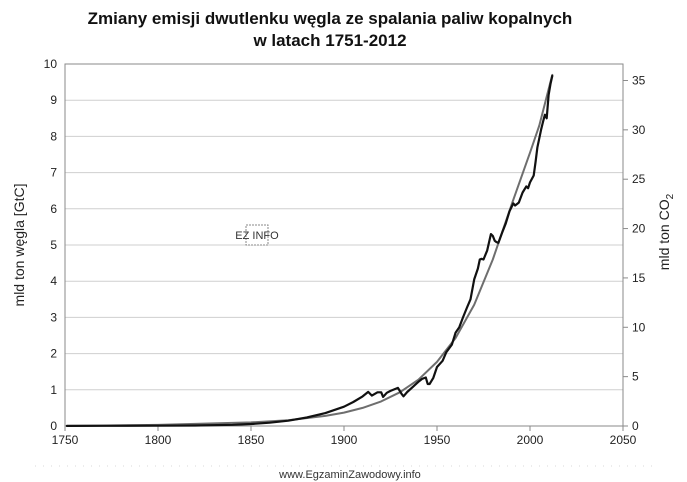  Describe the element at coordinates (53, 136) in the screenshot. I see `y-tick-label: 8` at that location.